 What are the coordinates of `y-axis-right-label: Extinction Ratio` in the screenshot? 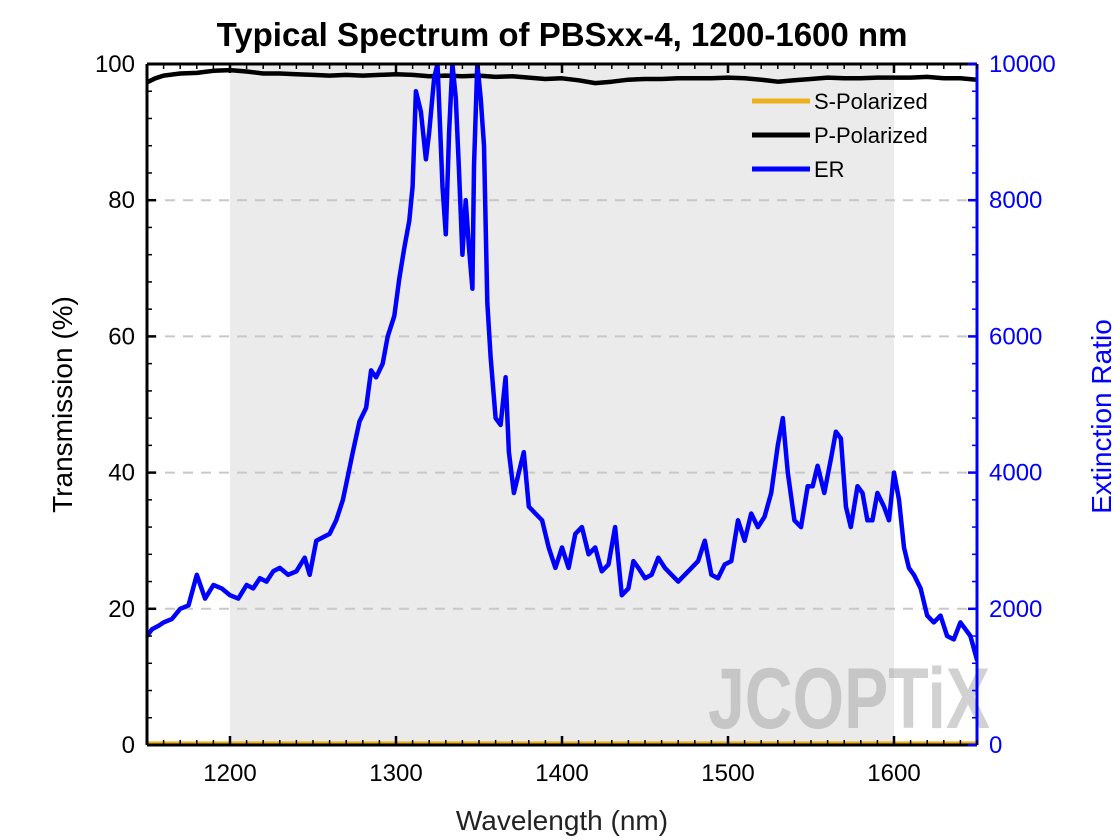 It's located at (1101, 416).